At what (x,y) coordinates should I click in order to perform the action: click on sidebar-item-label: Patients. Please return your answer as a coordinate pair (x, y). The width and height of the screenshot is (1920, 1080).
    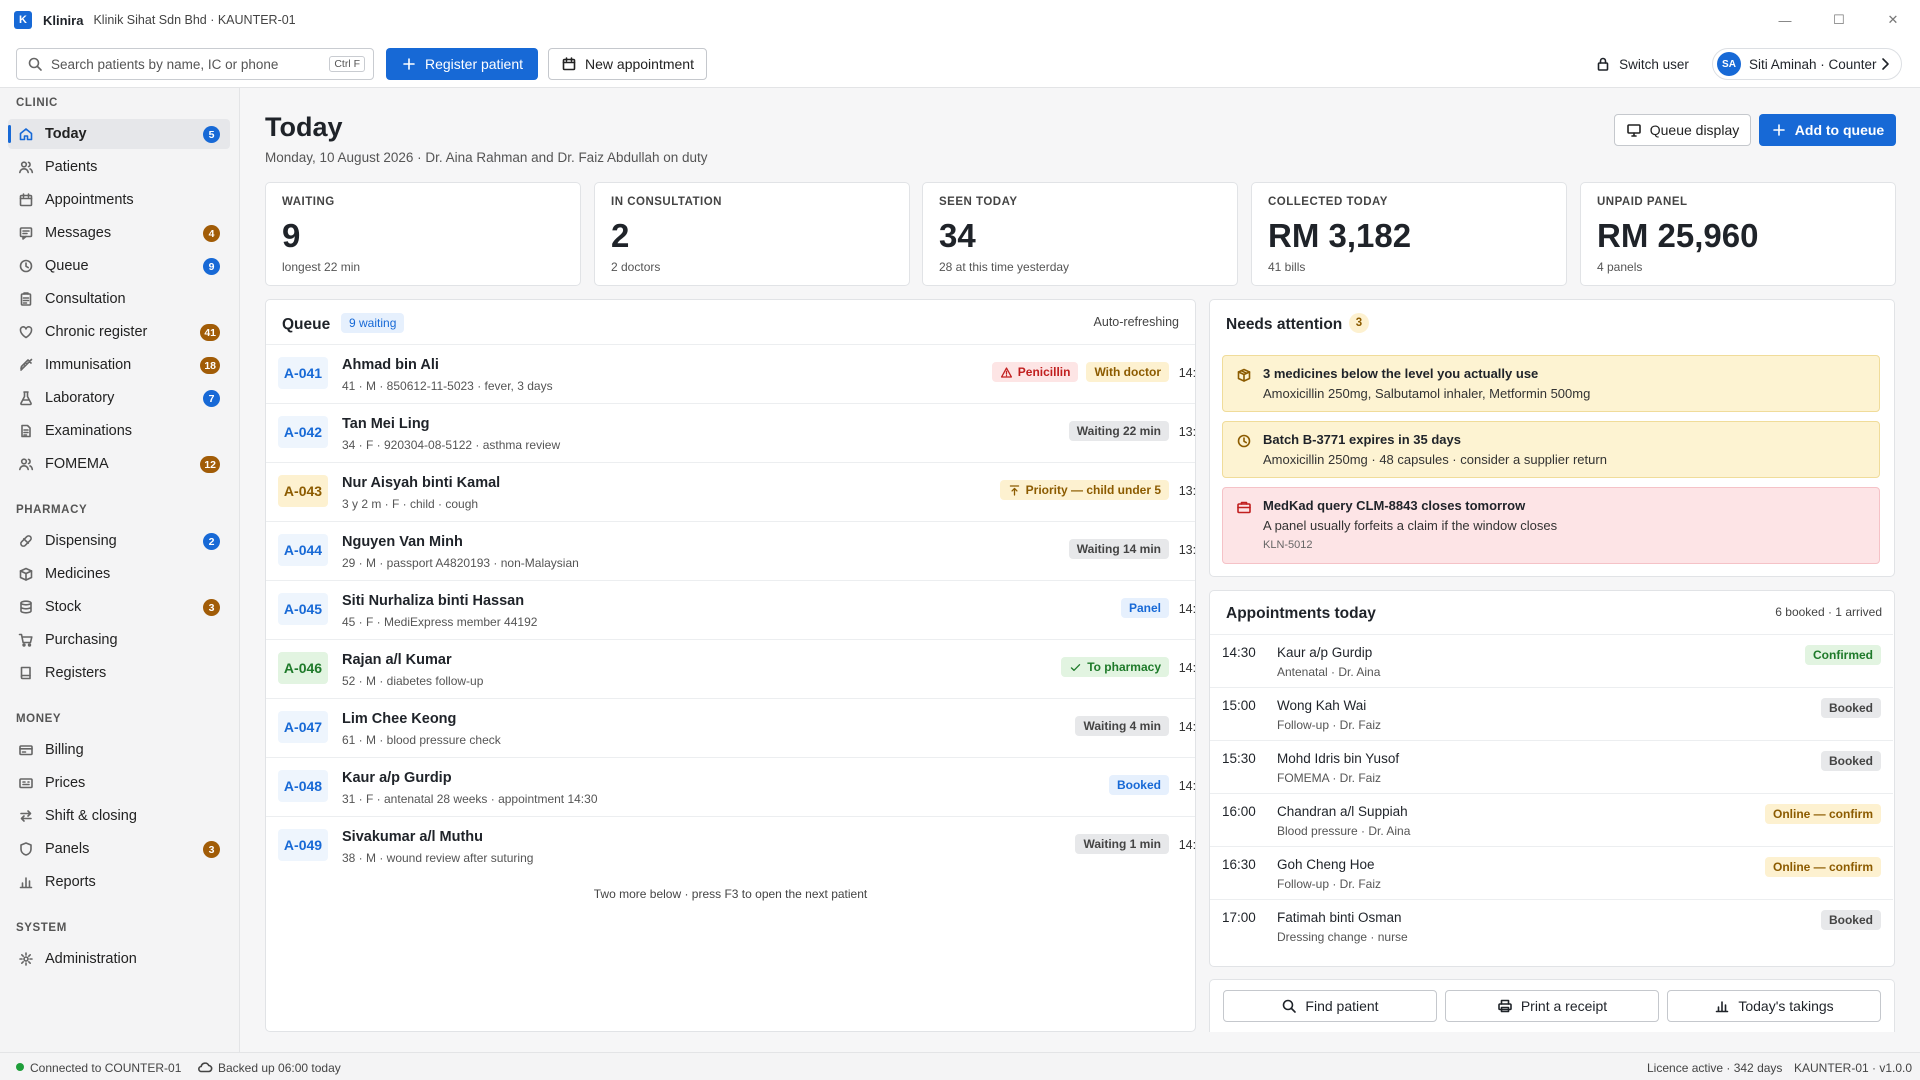
    Looking at the image, I should click on (71, 167).